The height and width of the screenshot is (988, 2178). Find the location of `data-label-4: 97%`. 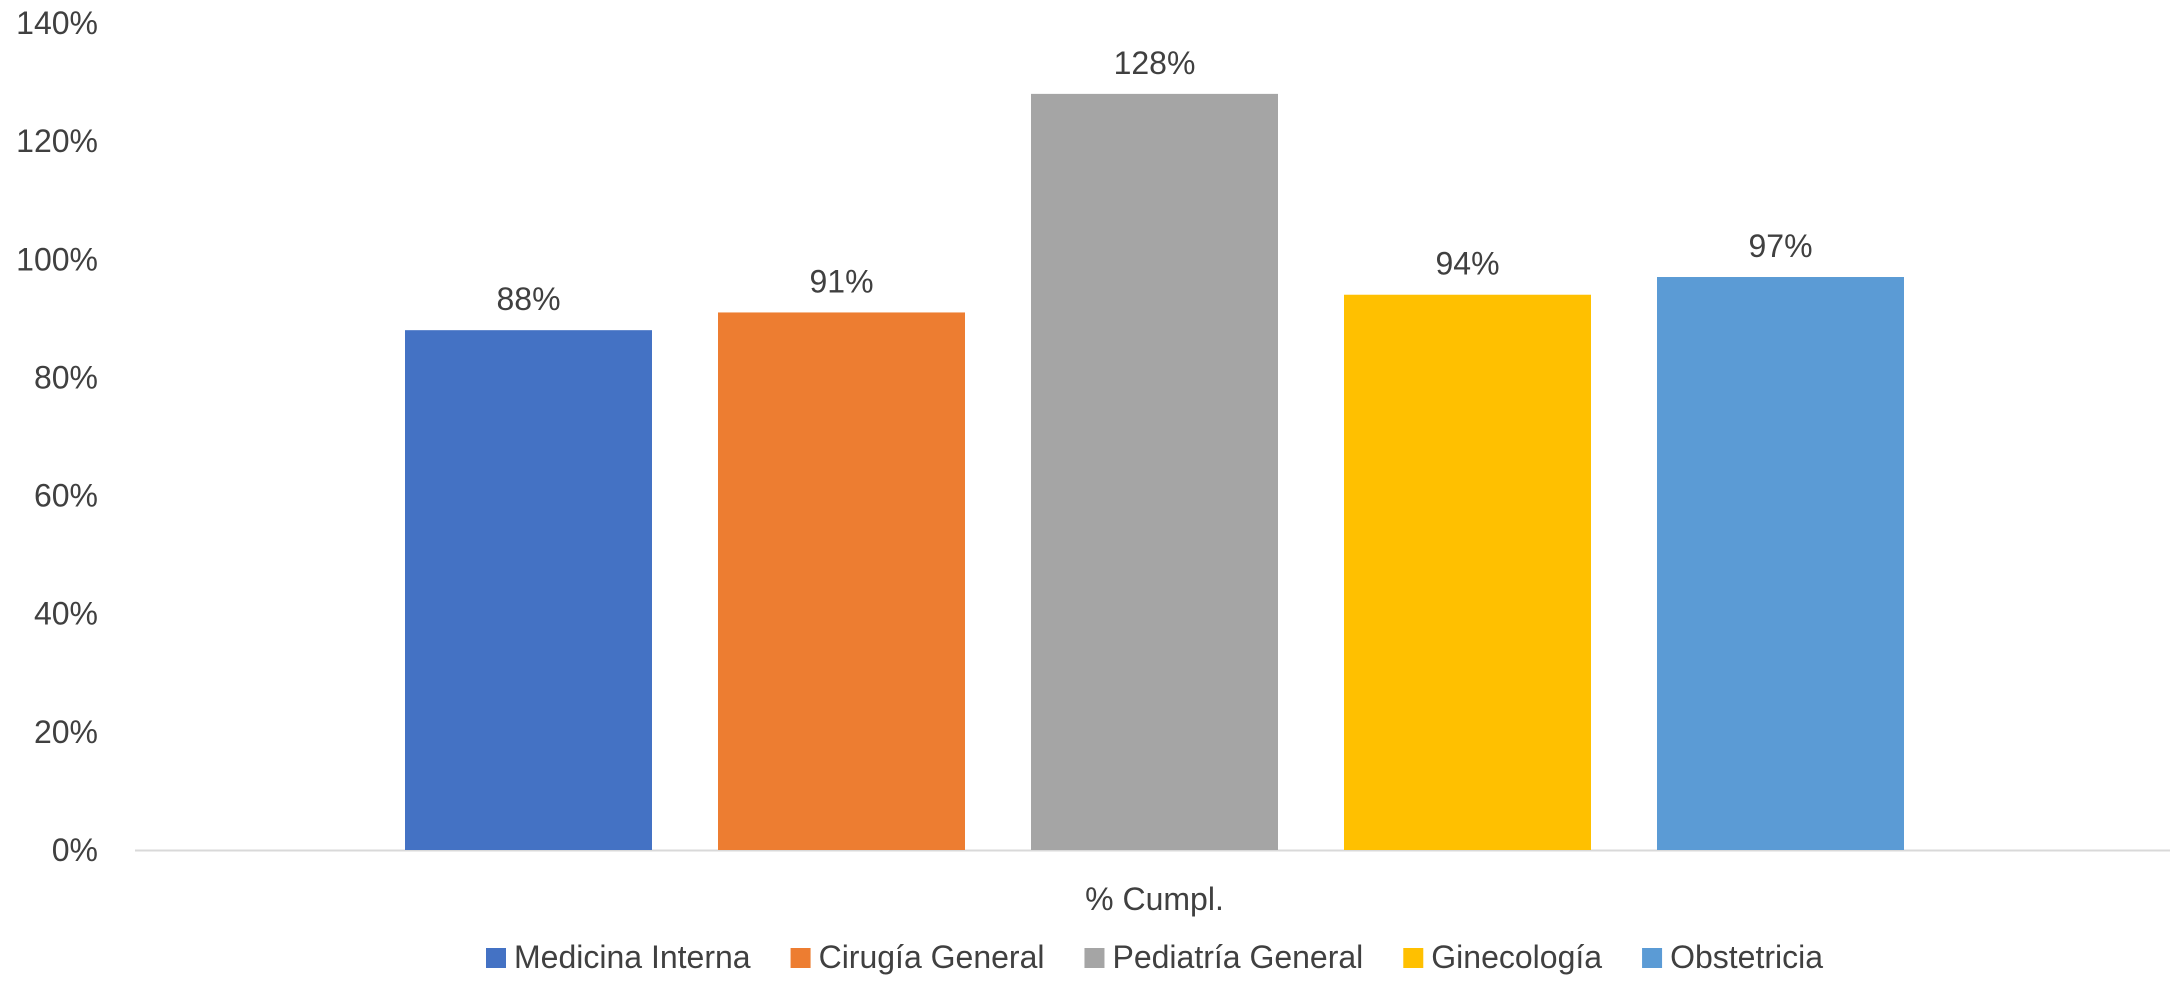

data-label-4: 97% is located at coordinates (1780, 246).